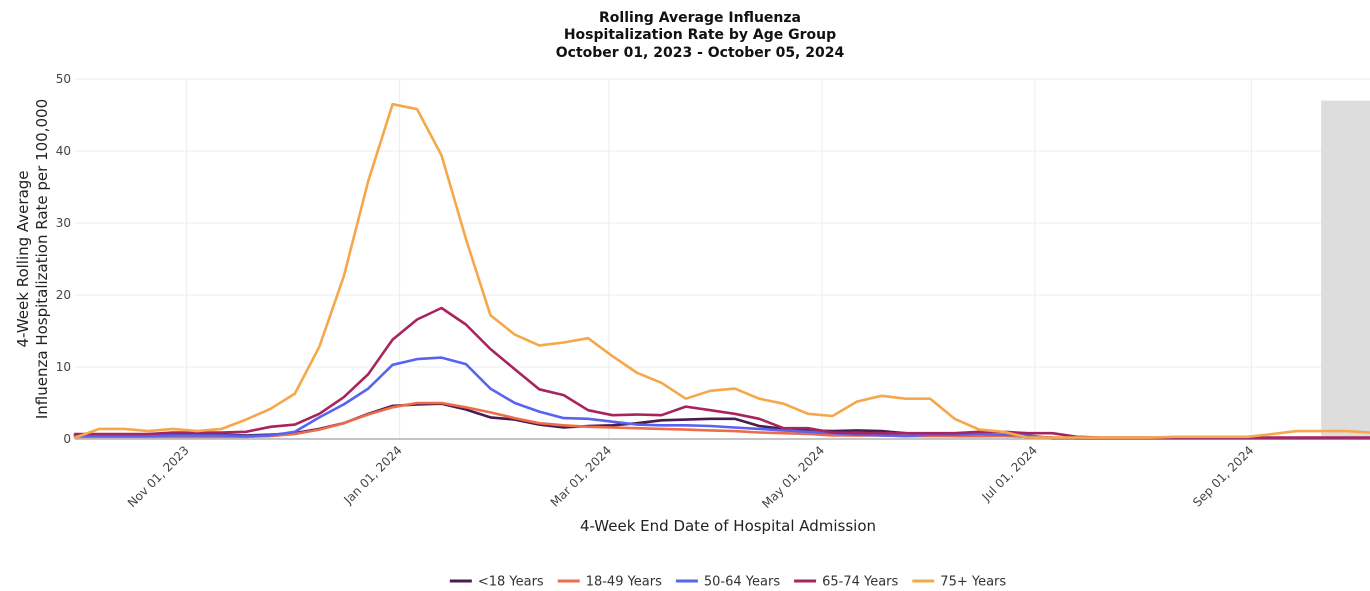 Image resolution: width=1370 pixels, height=591 pixels. Describe the element at coordinates (728, 526) in the screenshot. I see `x-axis-title: 4-Week End Date of Hospital Admission` at that location.